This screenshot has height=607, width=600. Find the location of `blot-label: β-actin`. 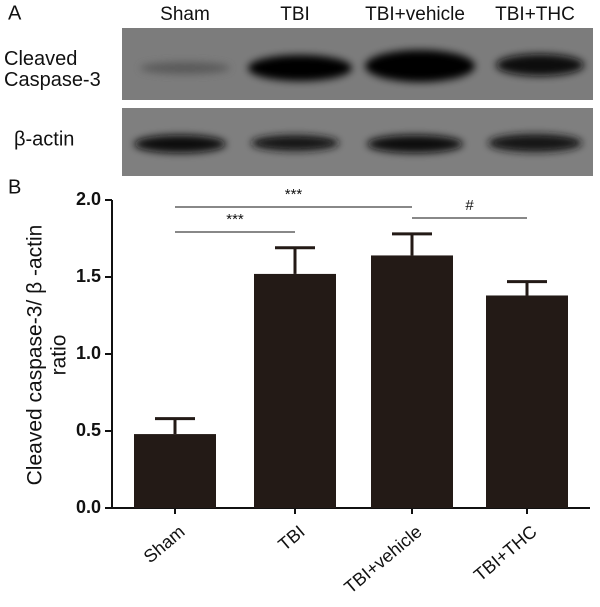

blot-label: β-actin is located at coordinates (44, 139).